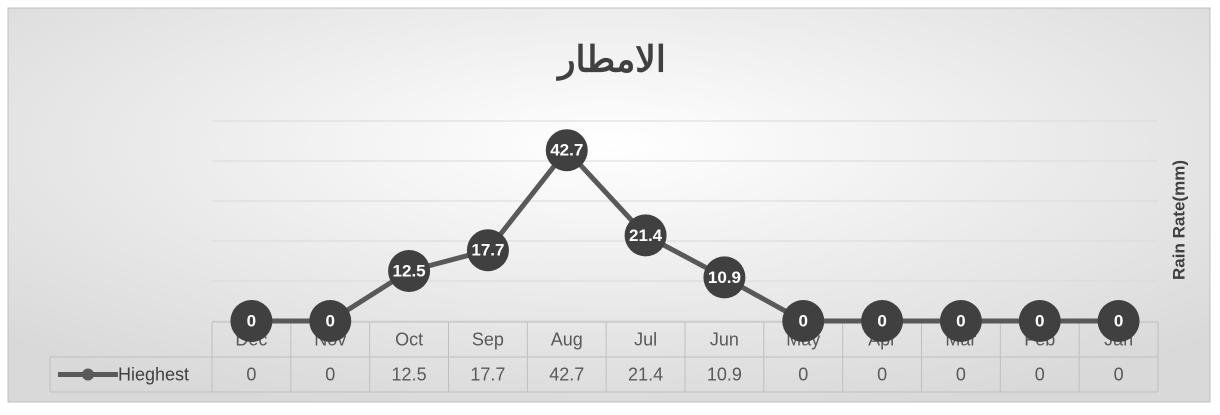  Describe the element at coordinates (409, 374) in the screenshot. I see `table-value: 12.5` at that location.